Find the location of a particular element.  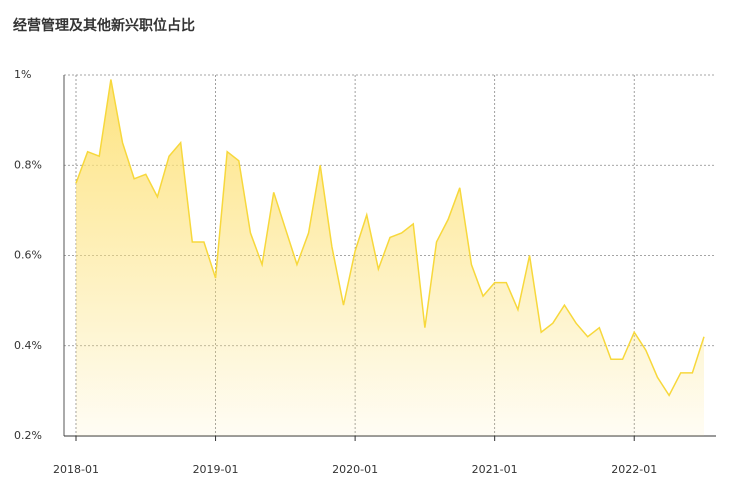

x-tick-label: 2019-01 is located at coordinates (216, 469).